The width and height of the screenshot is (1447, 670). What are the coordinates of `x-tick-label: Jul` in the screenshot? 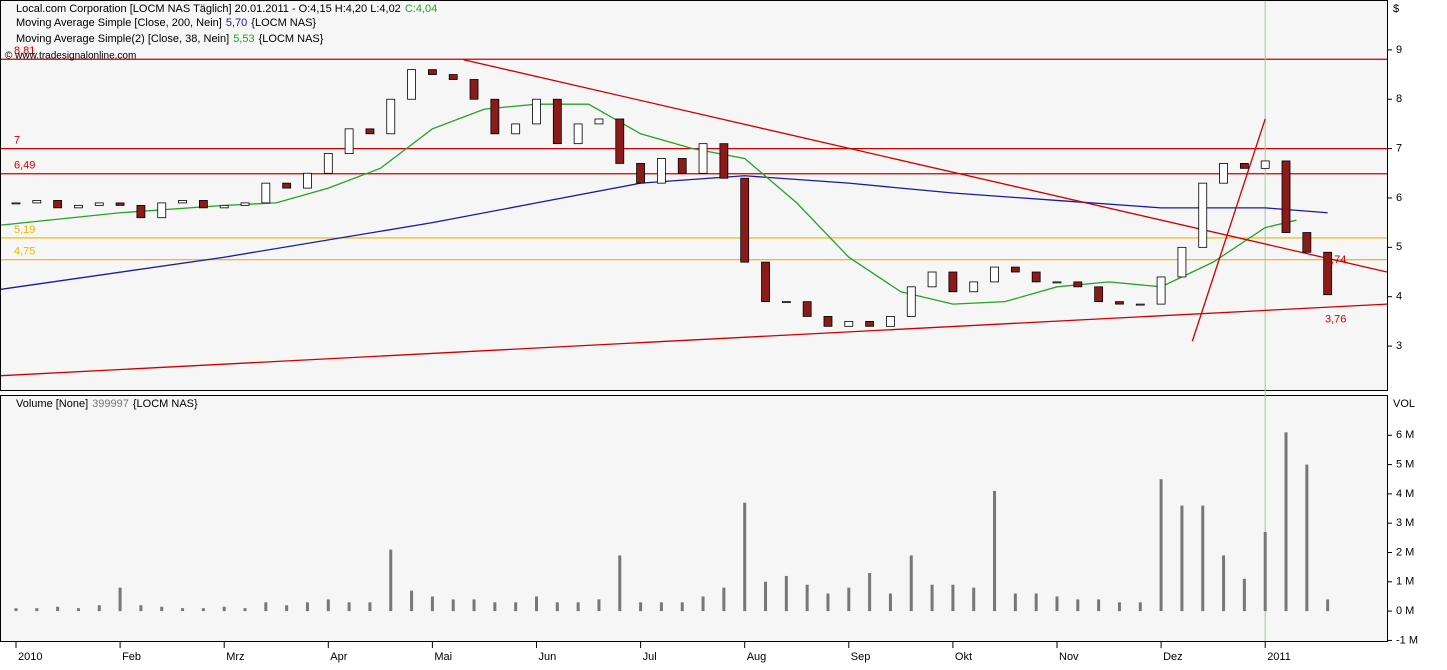 It's located at (650, 657).